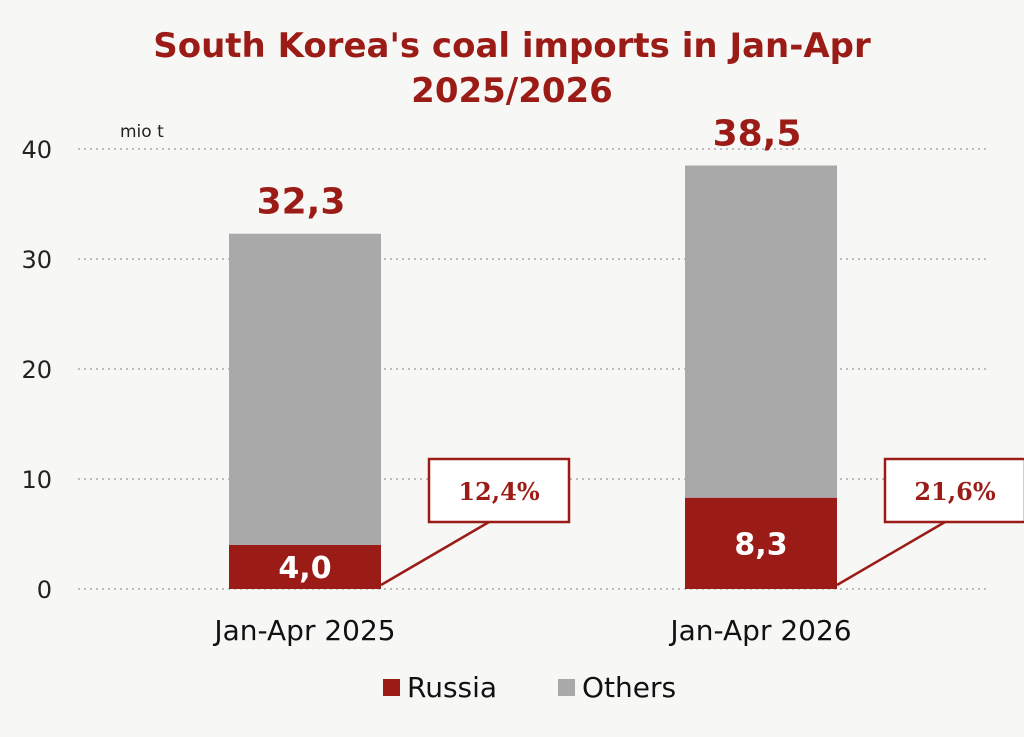  What do you see at coordinates (629, 687) in the screenshot?
I see `legend-label-others: Others` at bounding box center [629, 687].